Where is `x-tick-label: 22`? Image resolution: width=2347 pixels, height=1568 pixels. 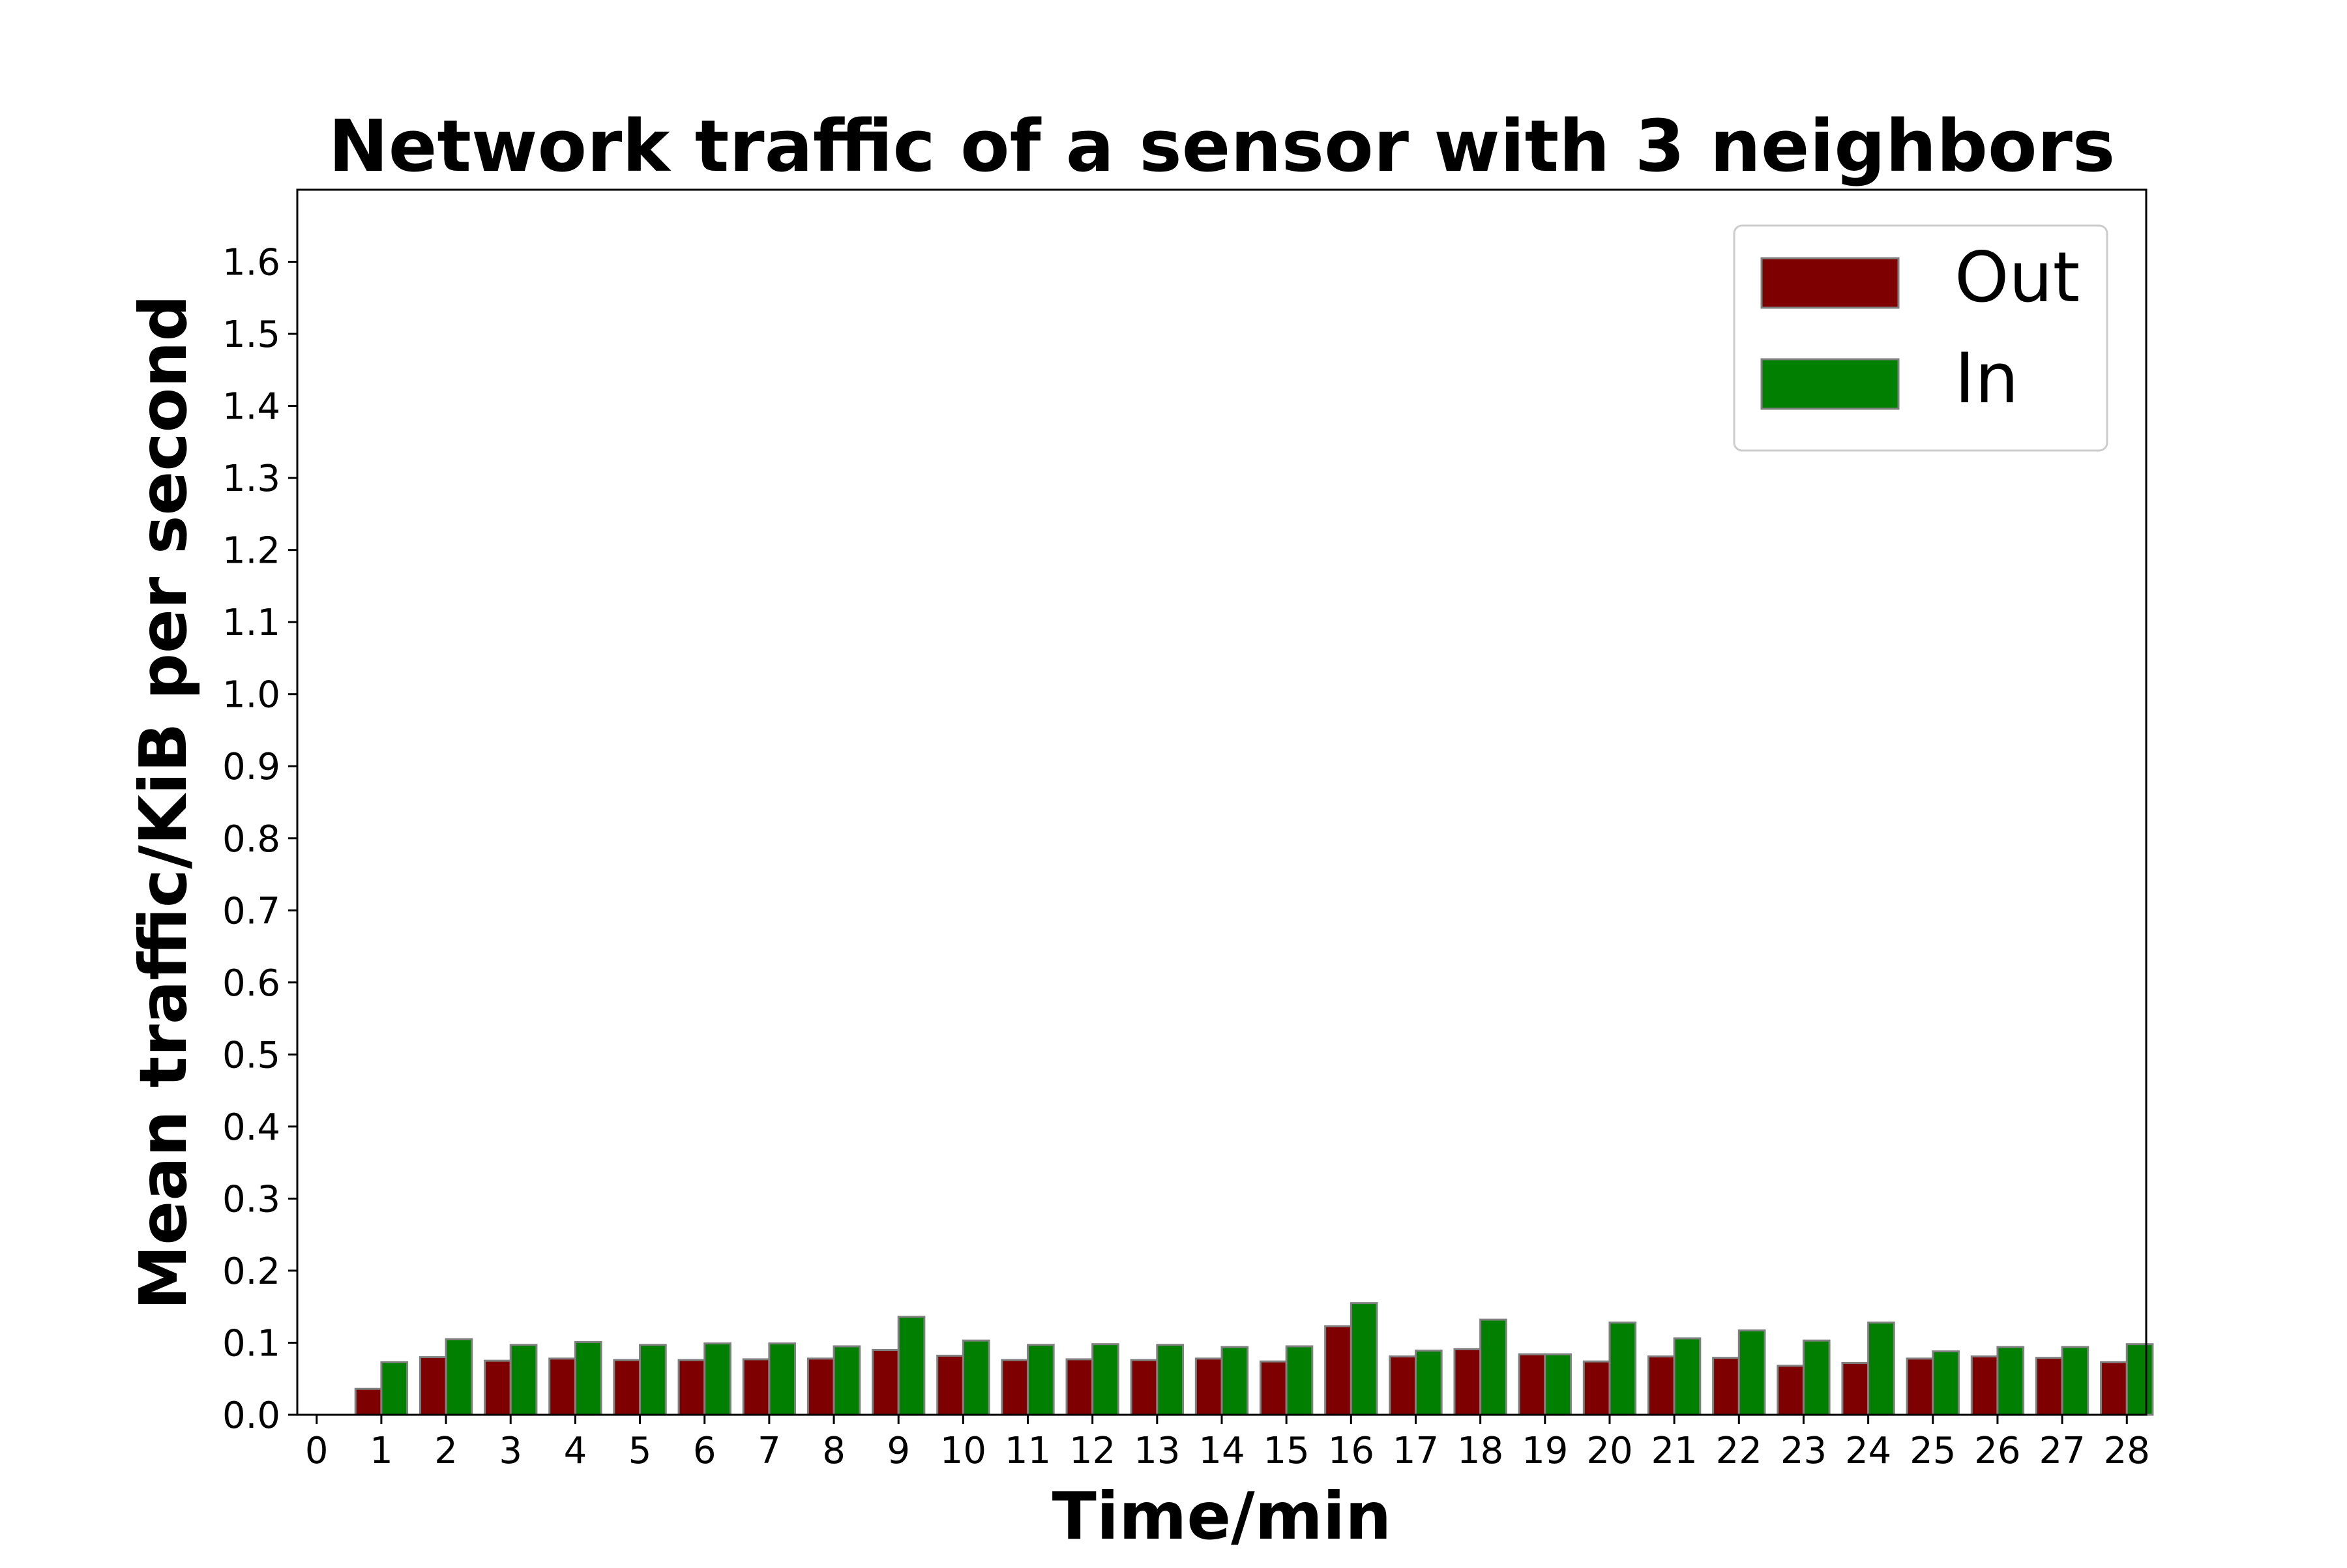
x-tick-label: 22 is located at coordinates (1739, 1451).